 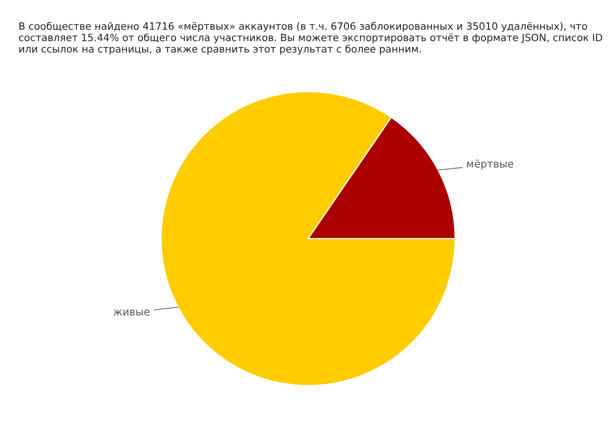 What do you see at coordinates (490, 165) in the screenshot?
I see `slice-label: мёртвые` at bounding box center [490, 165].